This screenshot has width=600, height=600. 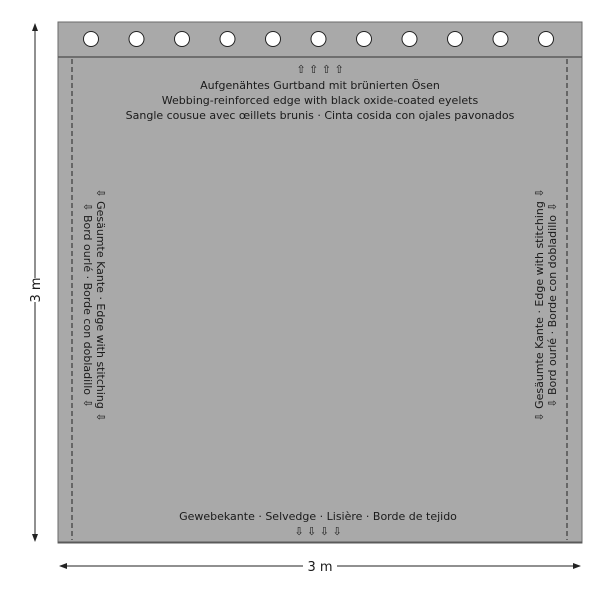 I want to click on eyelets, so click(x=318, y=39).